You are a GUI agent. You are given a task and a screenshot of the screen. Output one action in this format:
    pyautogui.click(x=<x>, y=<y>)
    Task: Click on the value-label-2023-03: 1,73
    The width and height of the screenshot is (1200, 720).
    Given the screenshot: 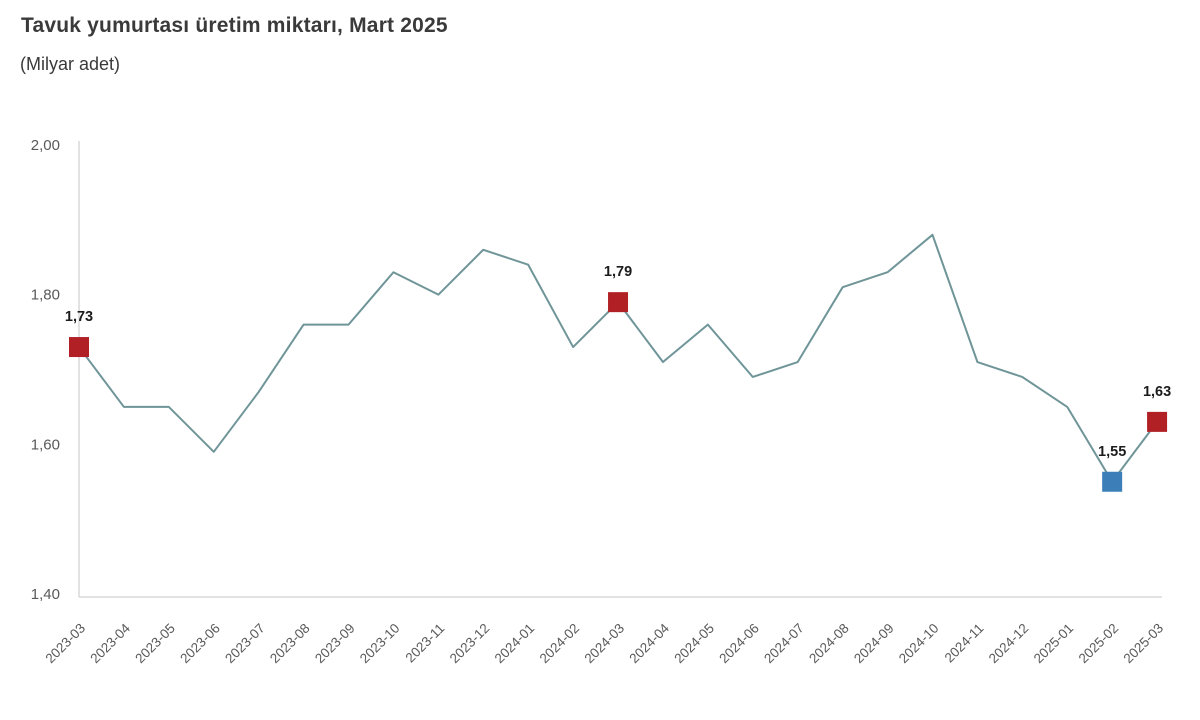 What is the action you would take?
    pyautogui.click(x=79, y=317)
    